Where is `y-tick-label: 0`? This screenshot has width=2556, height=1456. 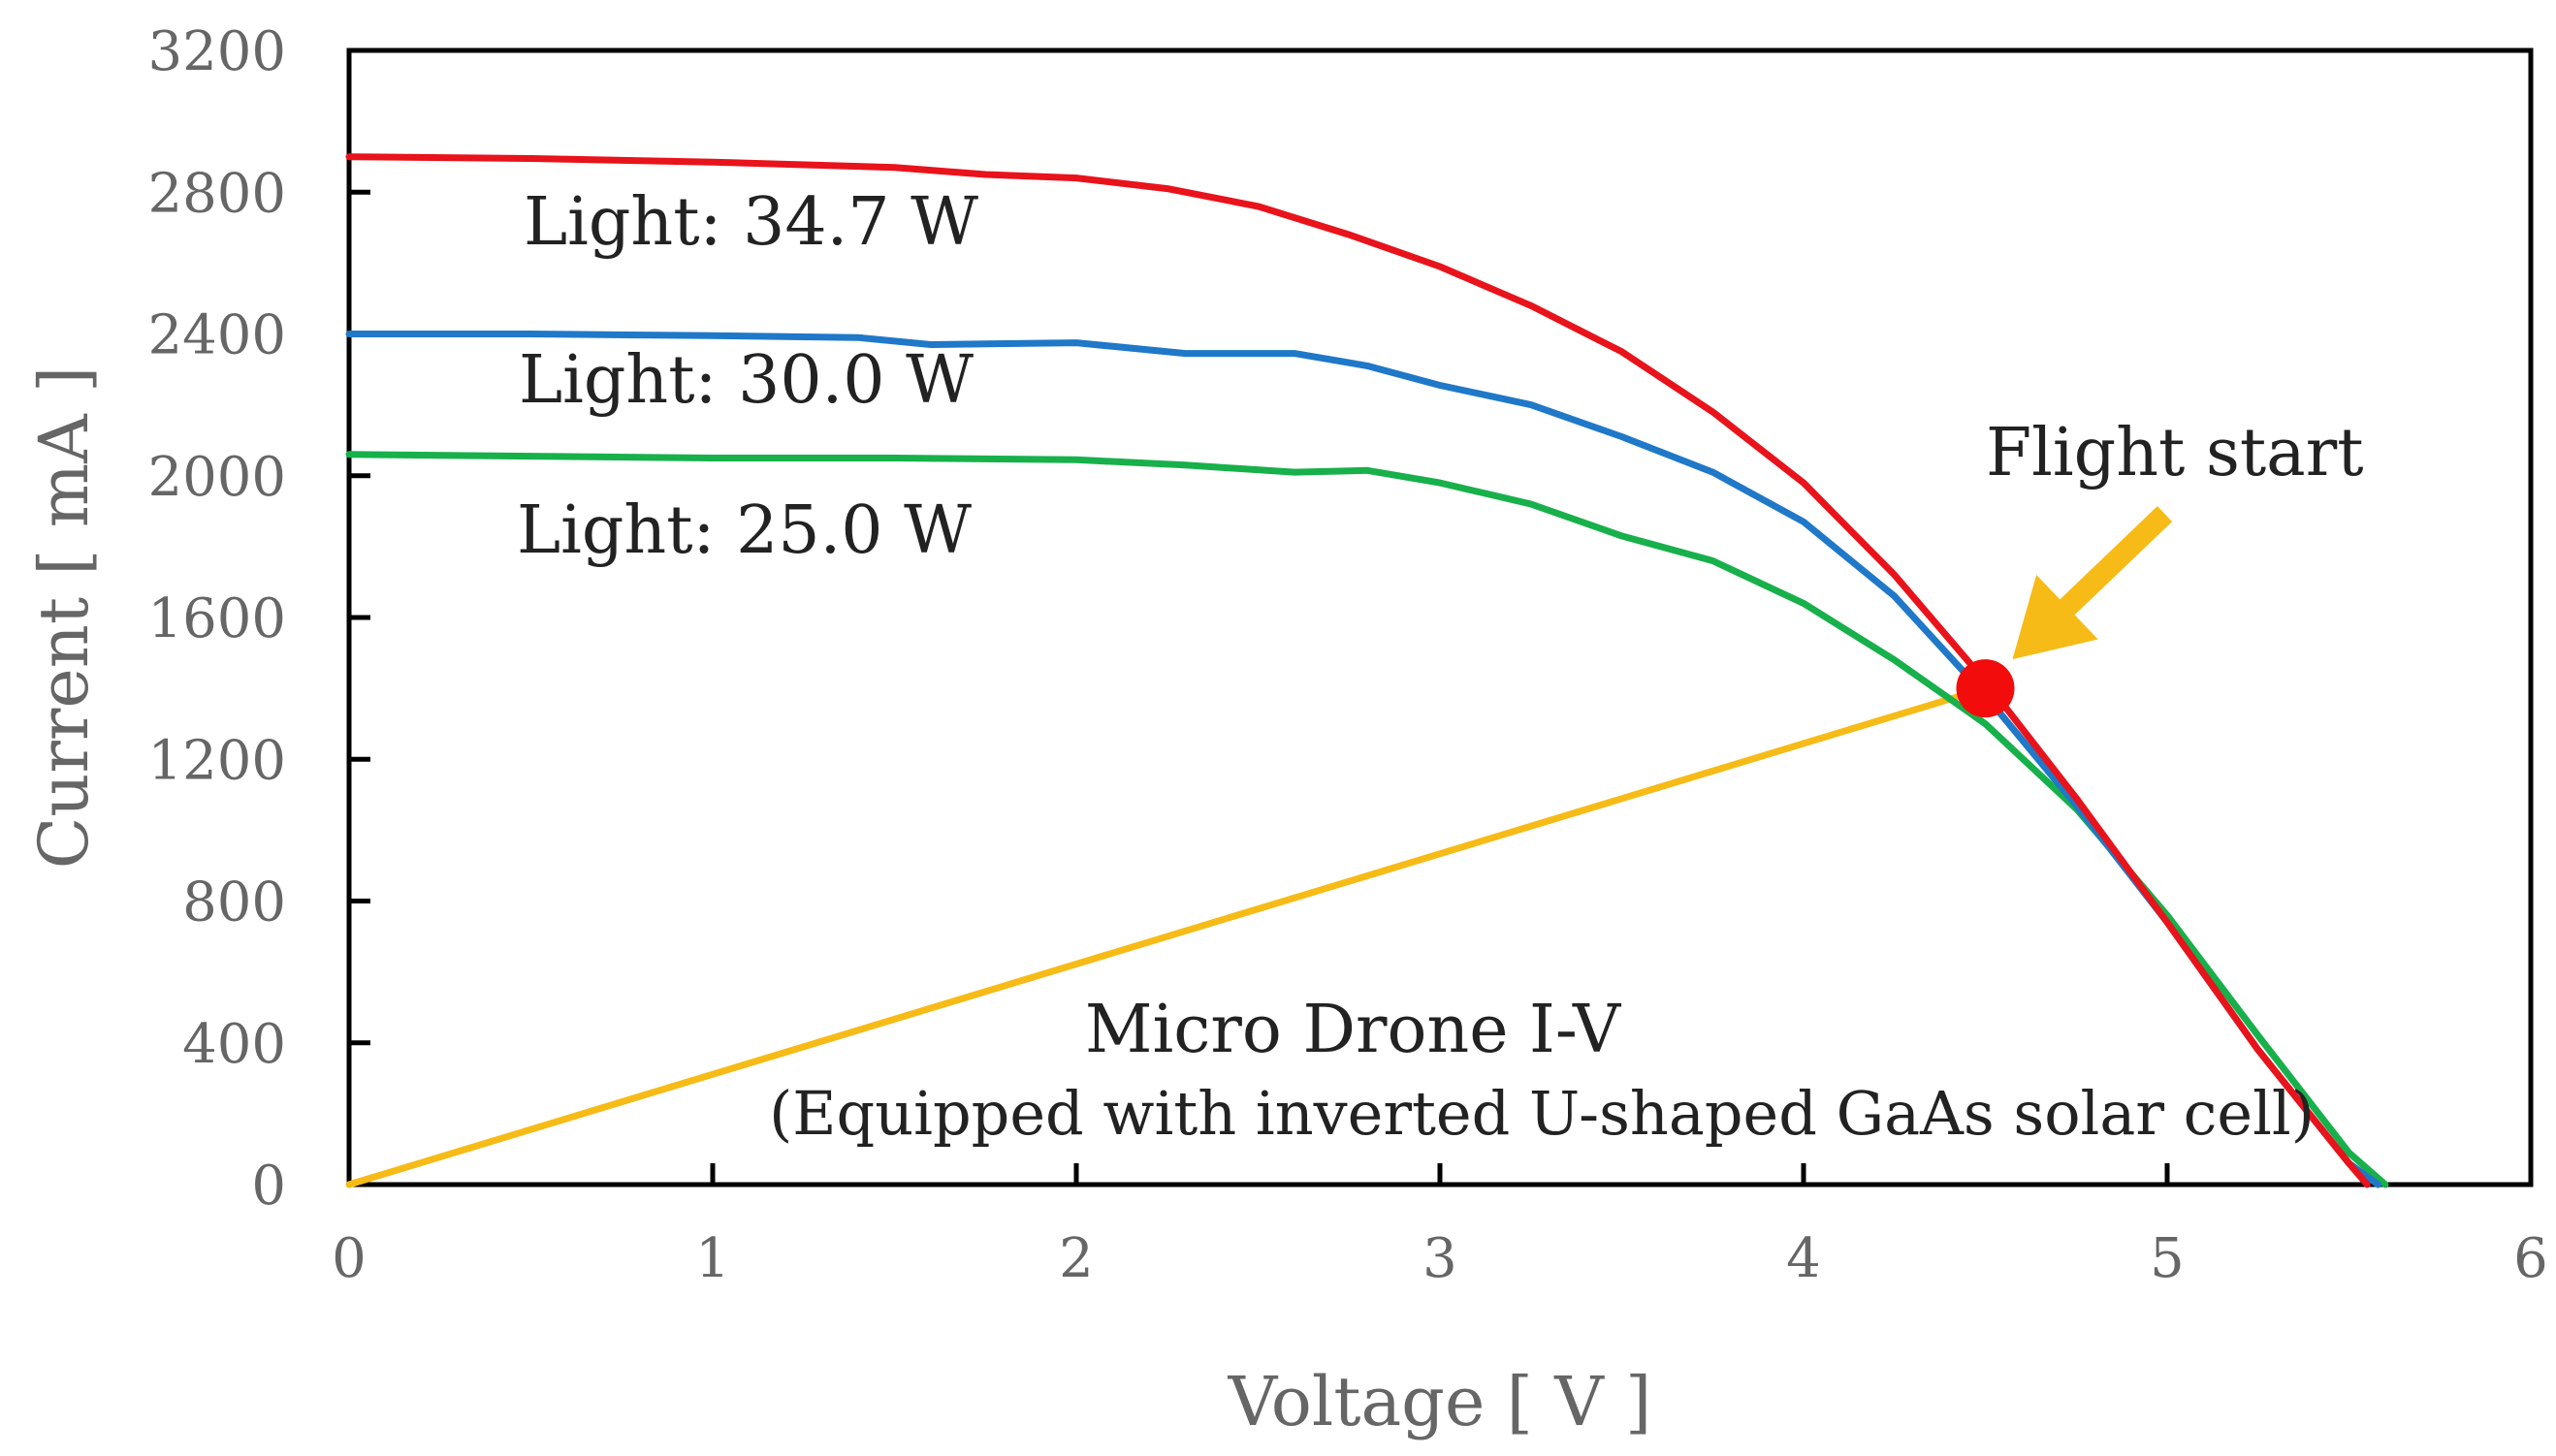
y-tick-label: 0 is located at coordinates (268, 1187).